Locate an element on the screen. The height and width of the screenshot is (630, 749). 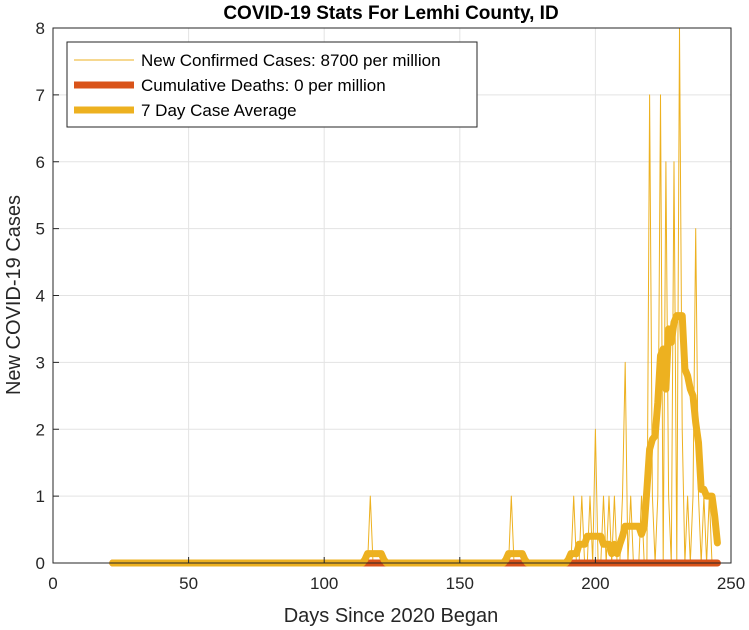
x-tick-label: 150 is located at coordinates (460, 583).